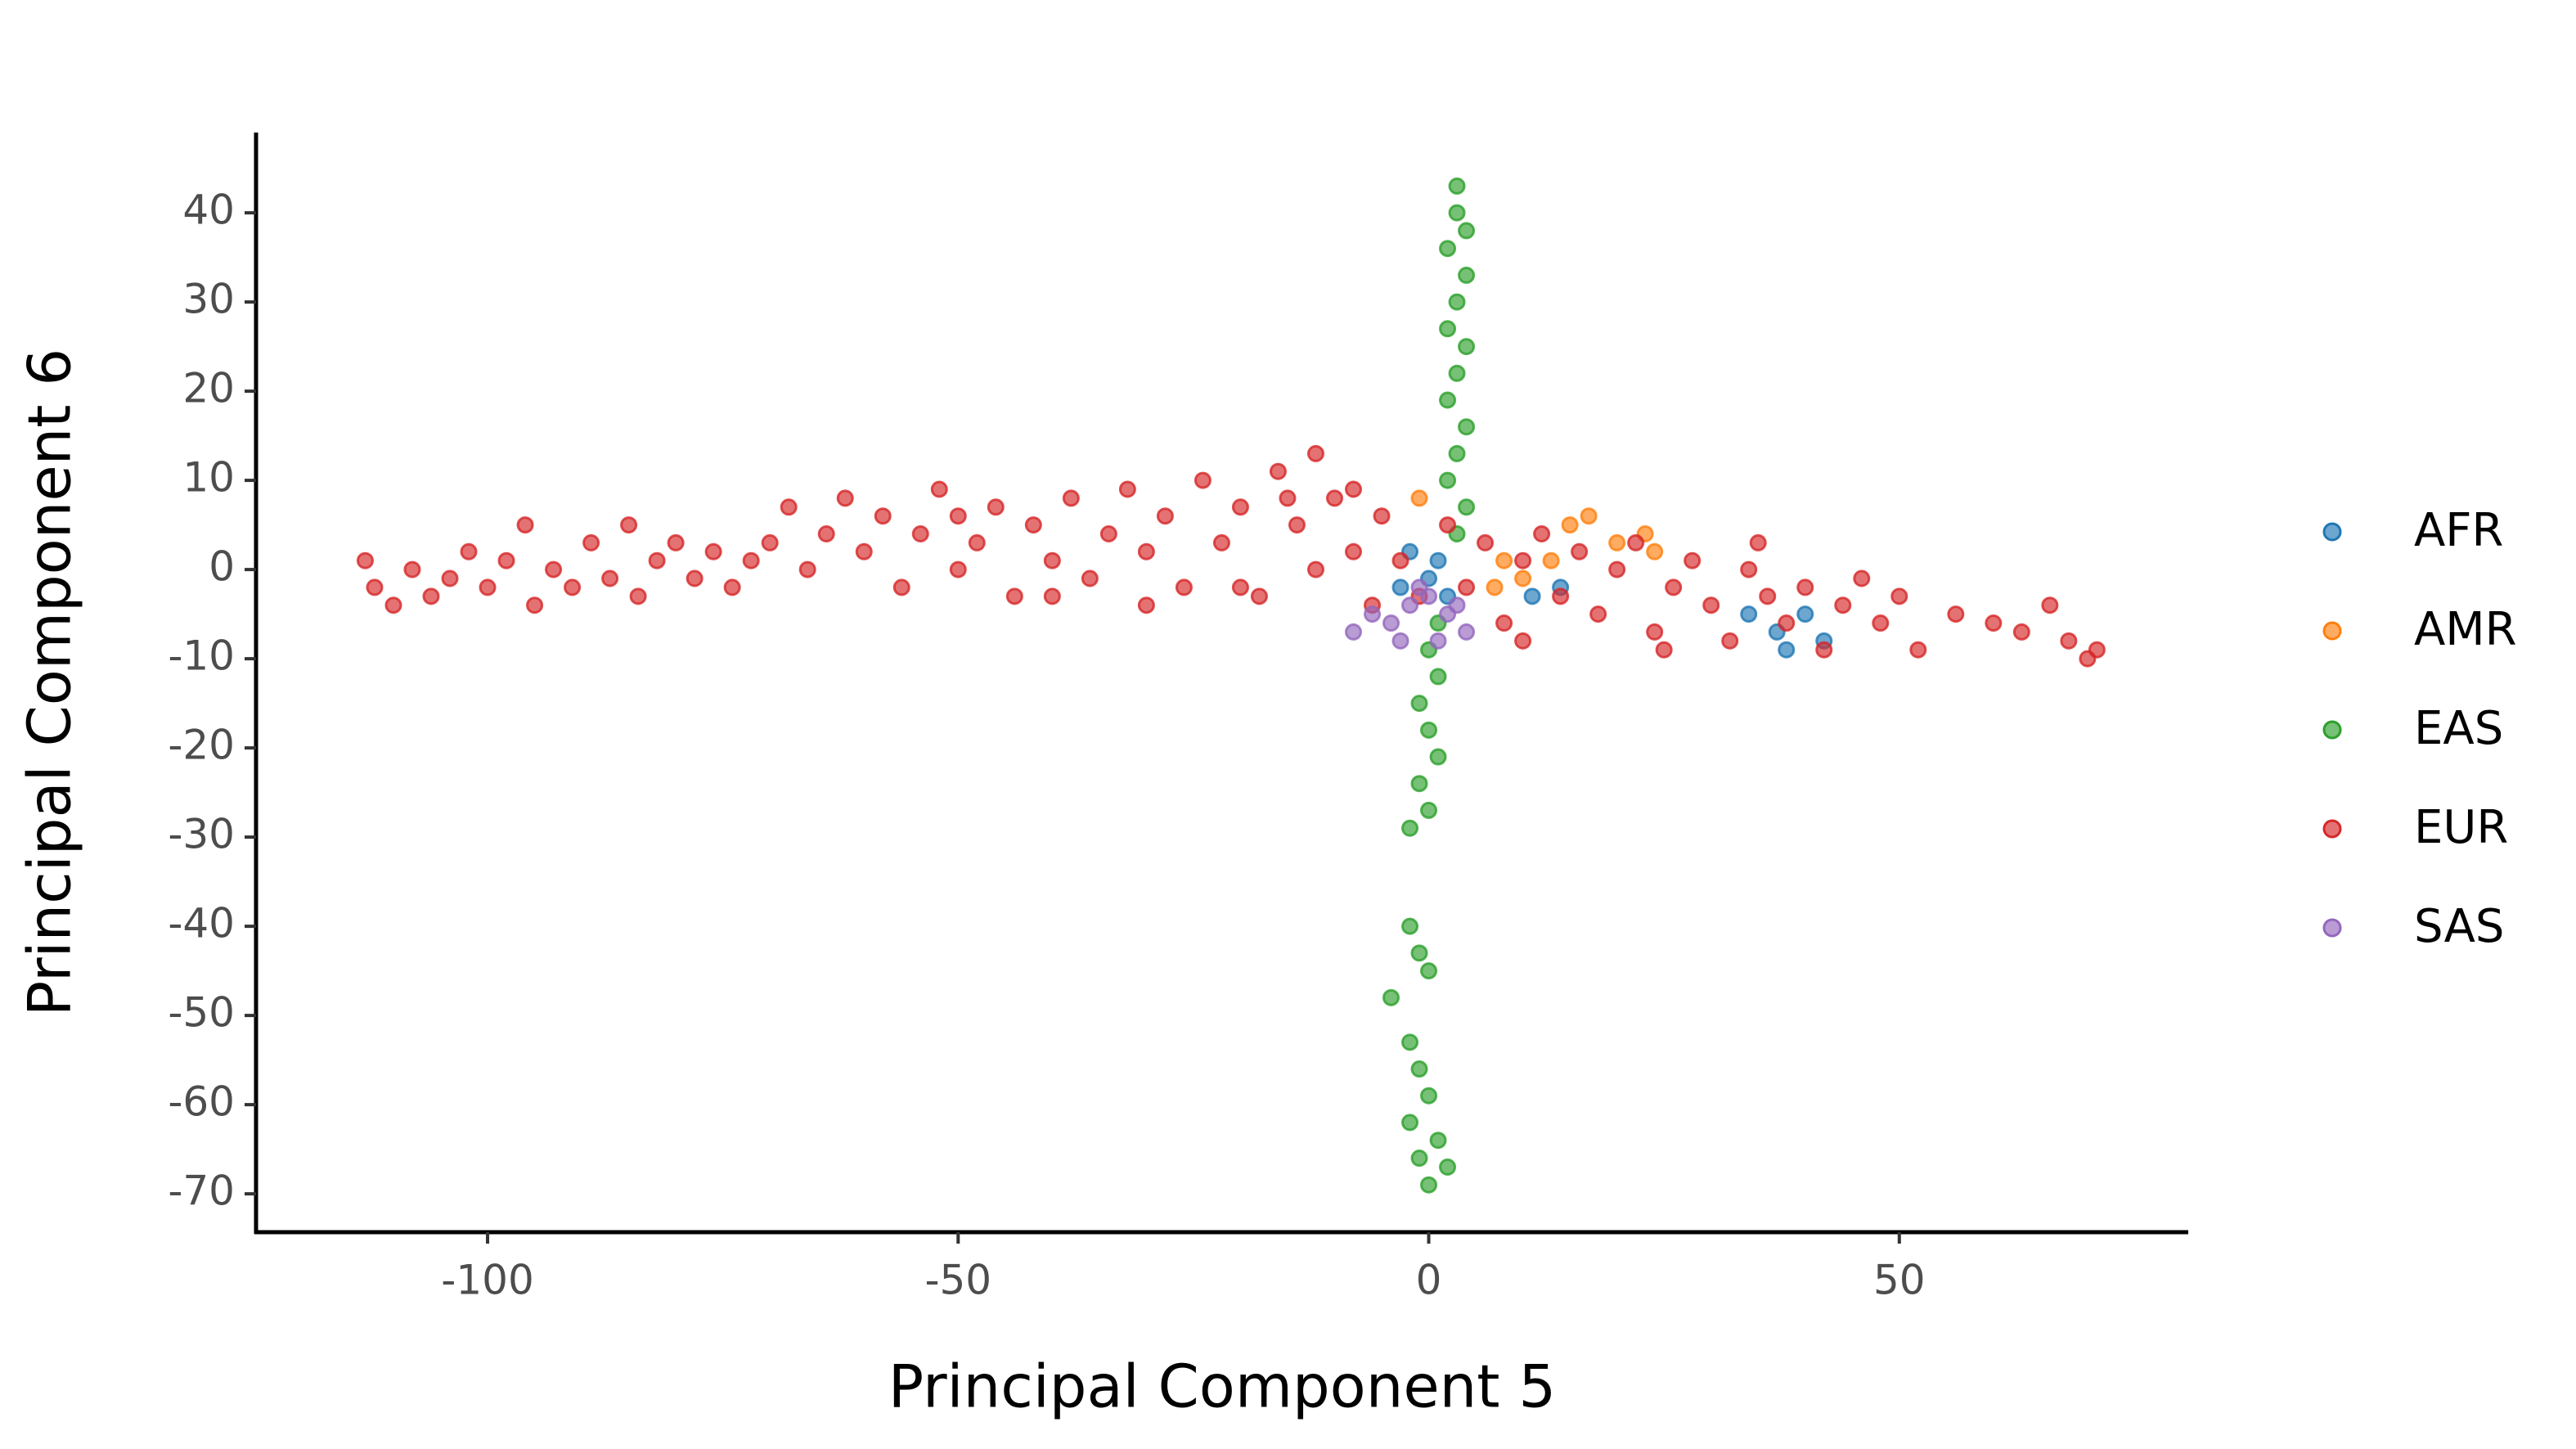 This screenshot has height=1449, width=2576. What do you see at coordinates (487, 1281) in the screenshot?
I see `x-tick-label: -100` at bounding box center [487, 1281].